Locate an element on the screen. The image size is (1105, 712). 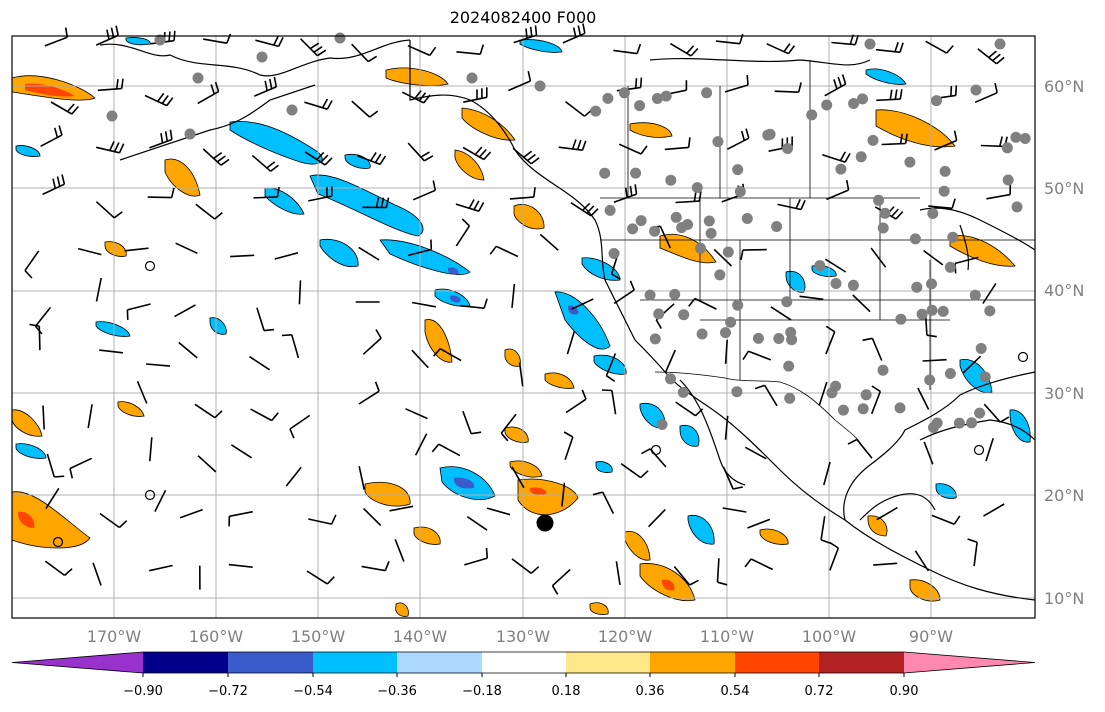
station-ring is located at coordinates (1023, 357).